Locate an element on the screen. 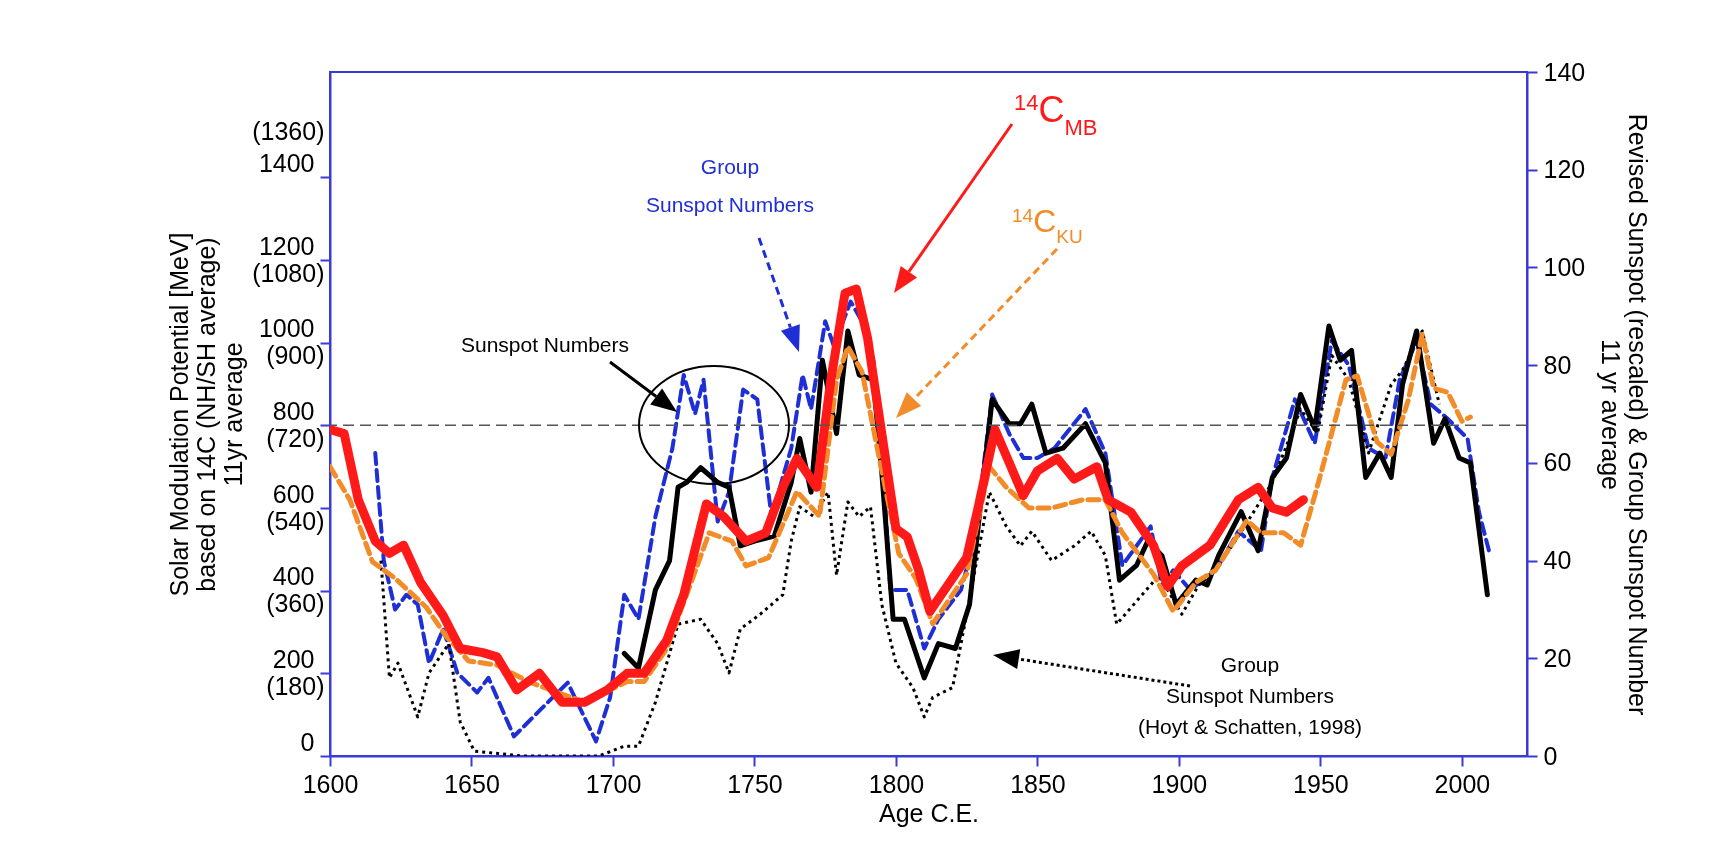 This screenshot has height=853, width=1735. x-tick-label: 1600 is located at coordinates (330, 783).